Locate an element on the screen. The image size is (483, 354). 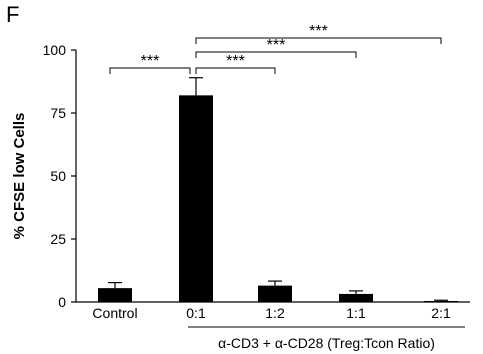
y-tick-label: 25 is located at coordinates (58, 239).